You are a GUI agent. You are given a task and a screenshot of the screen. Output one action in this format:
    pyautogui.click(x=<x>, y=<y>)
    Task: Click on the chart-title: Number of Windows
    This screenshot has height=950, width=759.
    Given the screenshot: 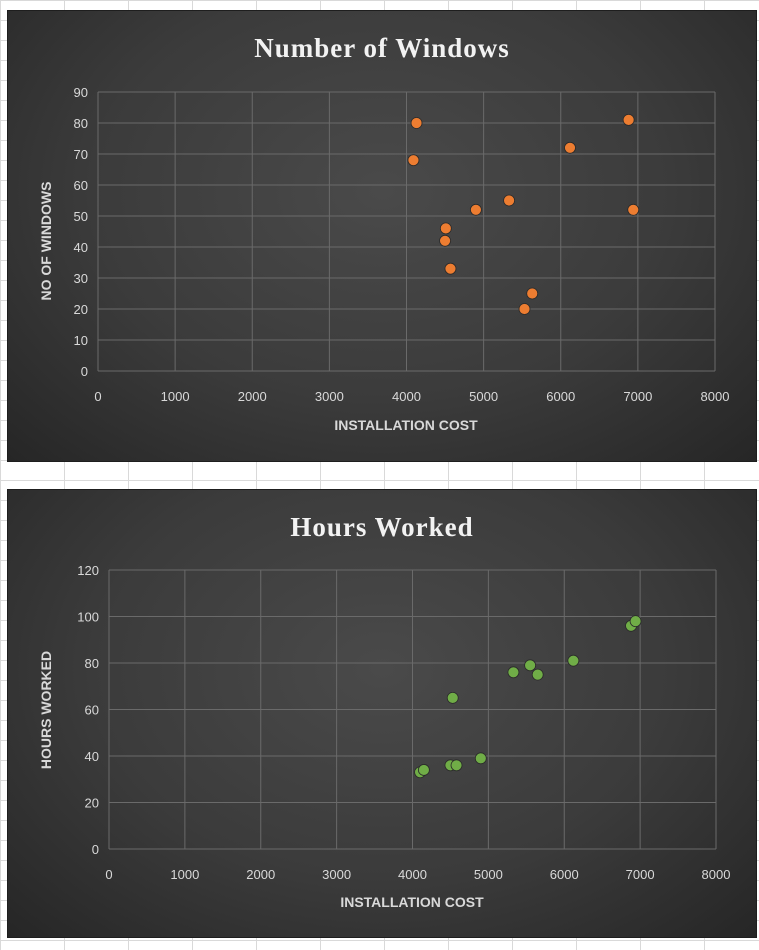 What is the action you would take?
    pyautogui.click(x=382, y=48)
    